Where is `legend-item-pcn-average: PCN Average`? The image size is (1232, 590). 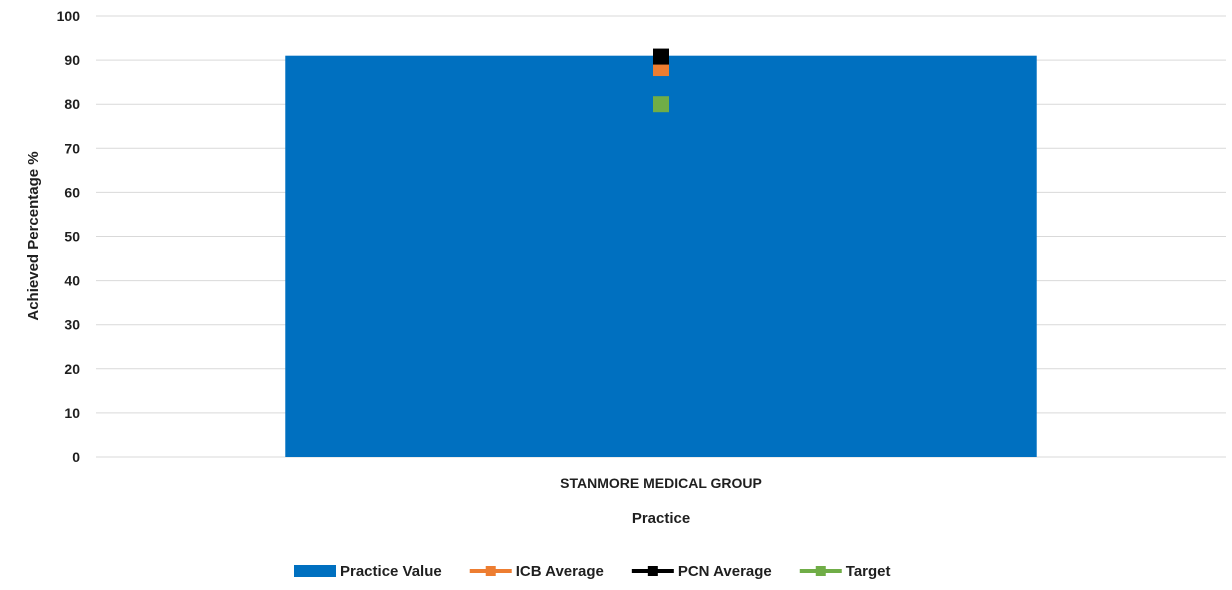 legend-item-pcn-average: PCN Average is located at coordinates (701, 571).